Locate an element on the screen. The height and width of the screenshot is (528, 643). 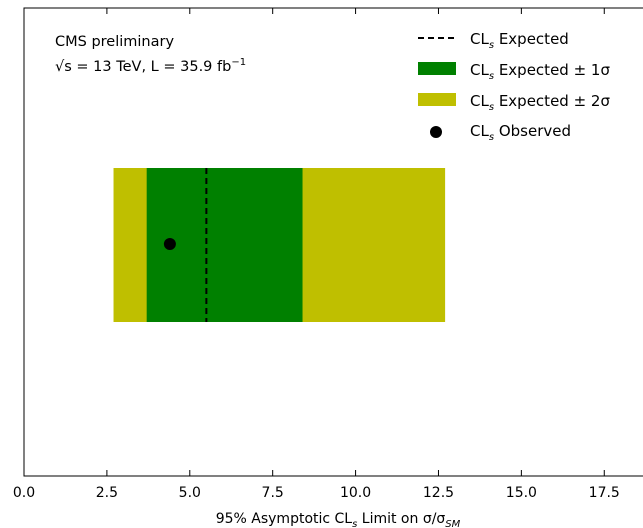
legend-2sigma-label: CLs Expected ± 2σ is located at coordinates (540, 102).